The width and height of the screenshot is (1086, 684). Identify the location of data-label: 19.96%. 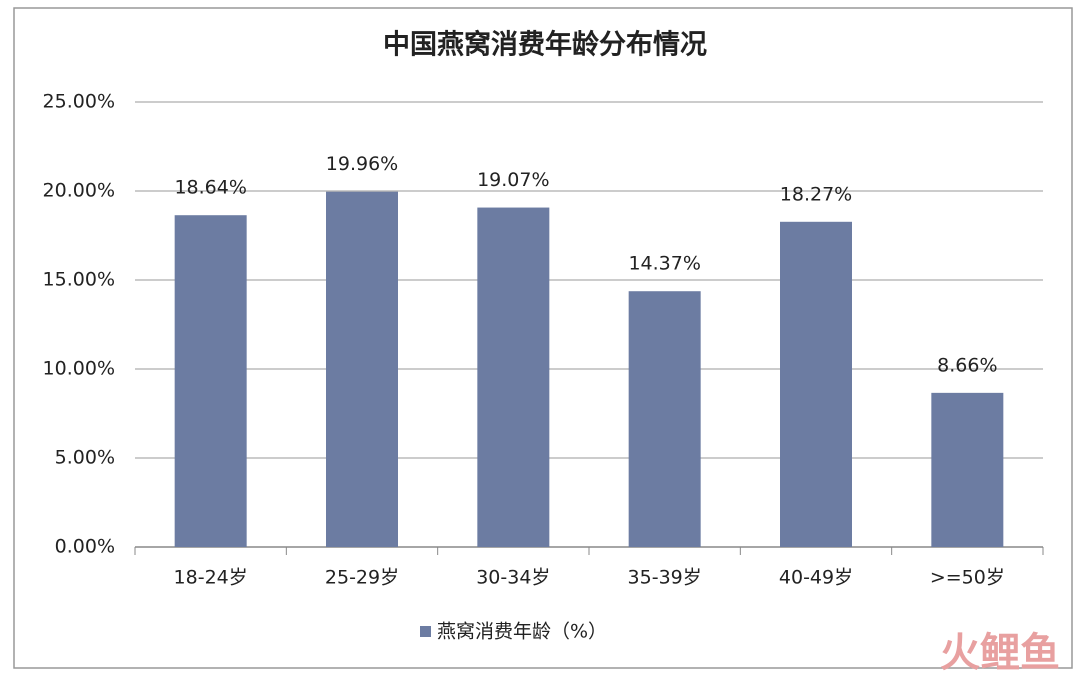
(362, 164).